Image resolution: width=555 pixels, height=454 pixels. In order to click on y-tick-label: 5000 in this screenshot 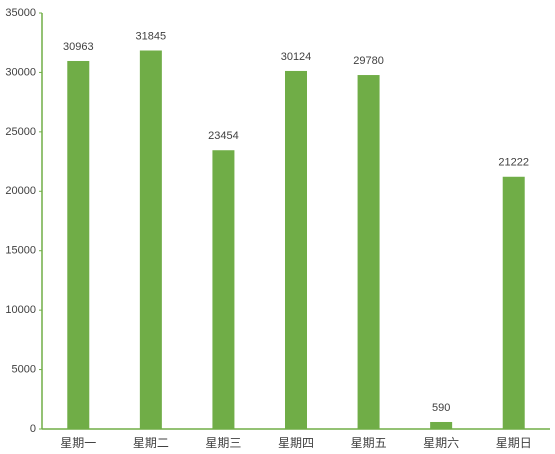, I will do `click(24, 369)`.